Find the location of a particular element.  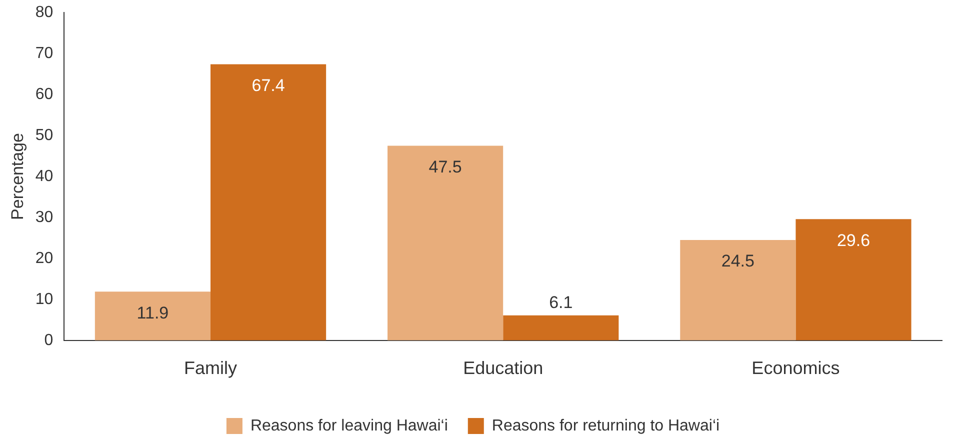

y-tick-label: 50 is located at coordinates (44, 135).